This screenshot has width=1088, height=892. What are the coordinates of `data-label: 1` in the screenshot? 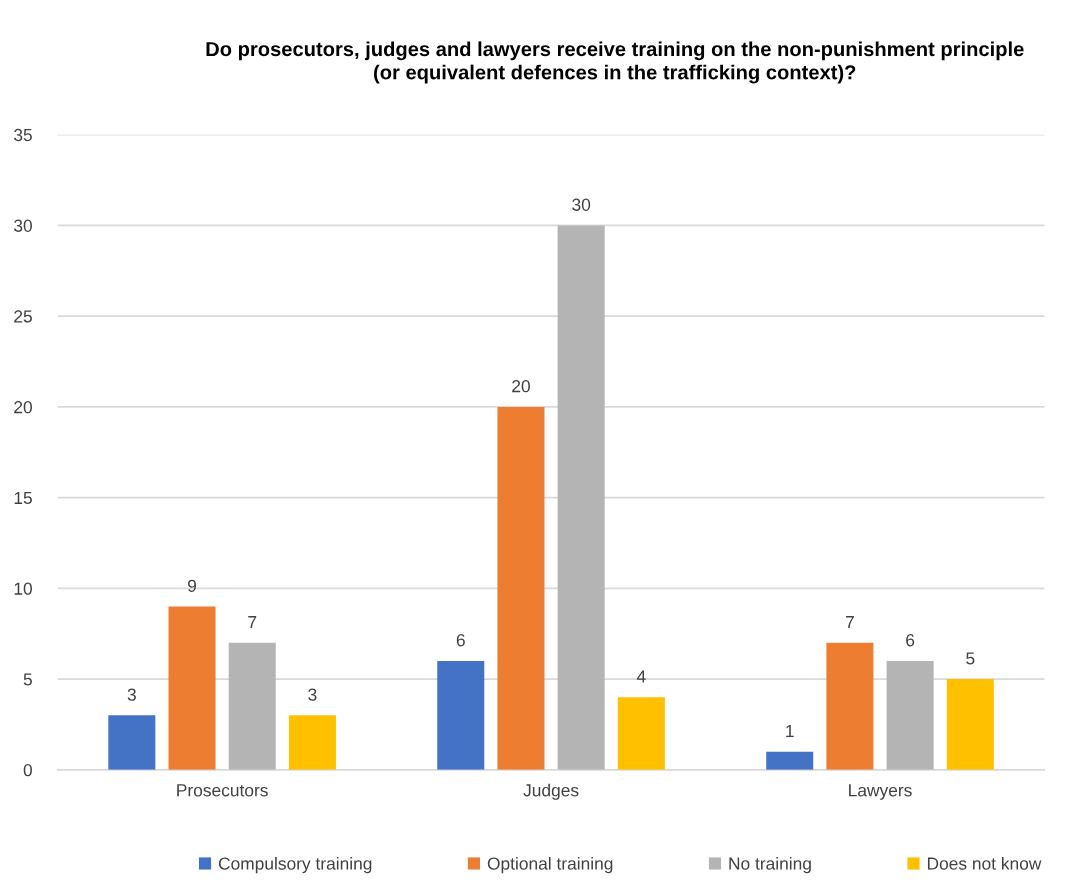 It's located at (790, 730).